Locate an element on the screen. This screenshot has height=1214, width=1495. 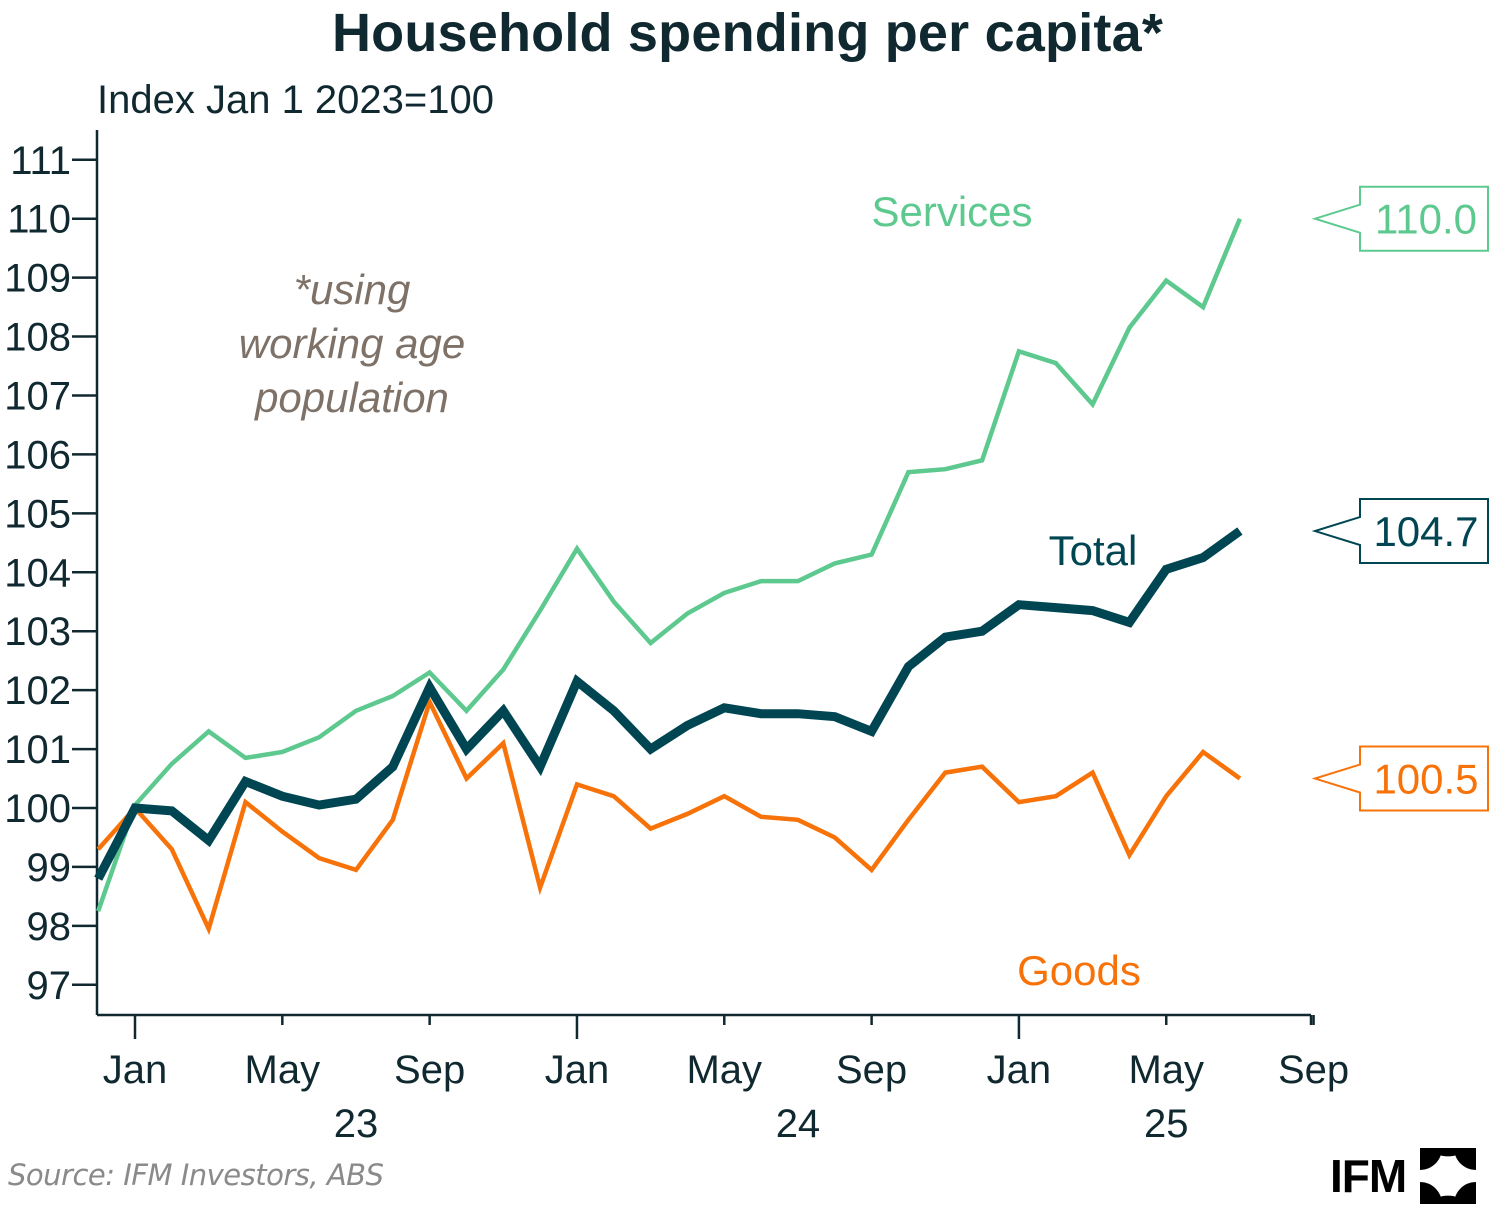
y-tick-label: 103 is located at coordinates (37, 632).